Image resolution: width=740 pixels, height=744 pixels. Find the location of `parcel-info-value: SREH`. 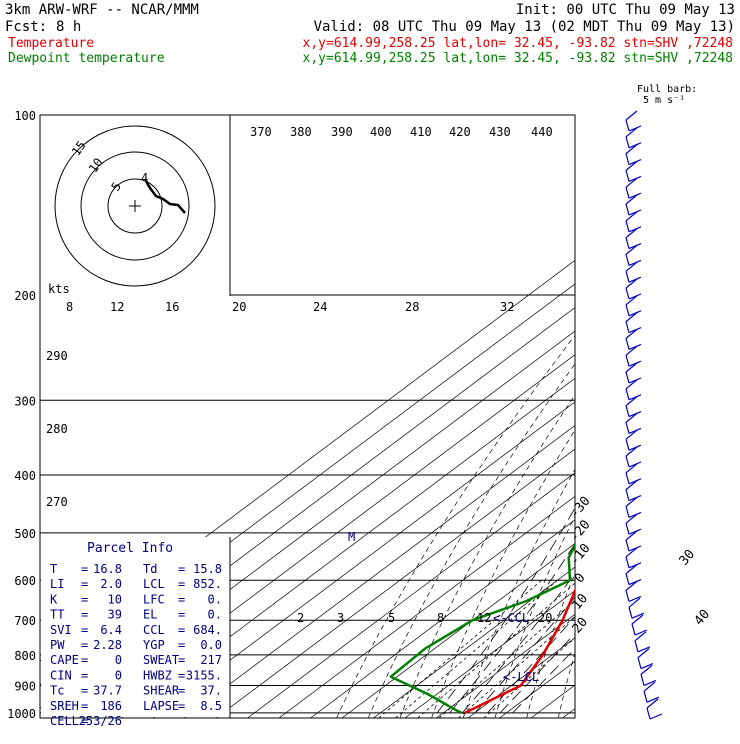

parcel-info-value: SREH is located at coordinates (64, 706).